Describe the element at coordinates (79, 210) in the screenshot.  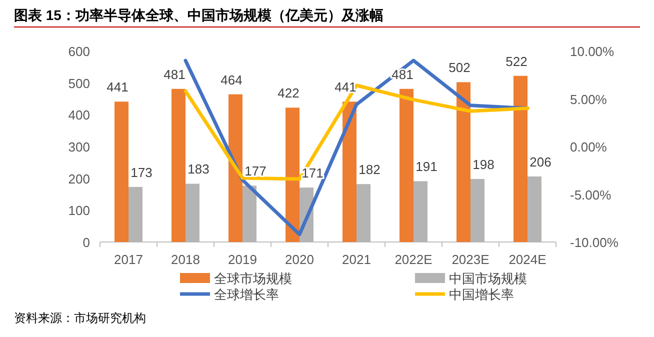
I see `y-tick-label: 100` at that location.